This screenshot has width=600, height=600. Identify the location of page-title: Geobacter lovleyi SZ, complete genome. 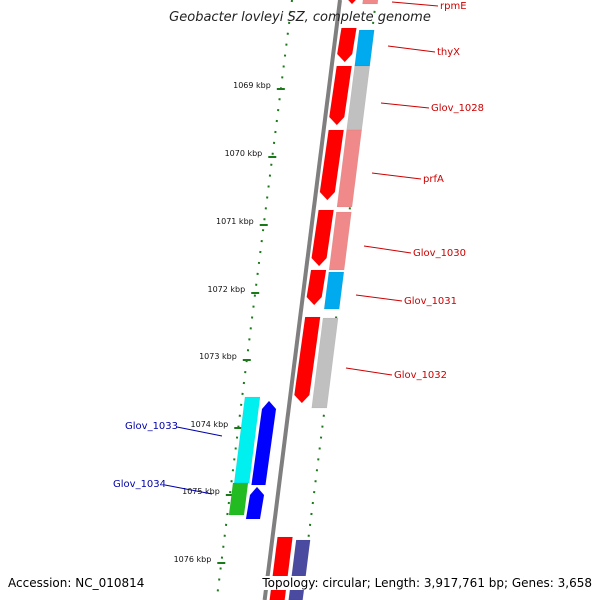
(300, 17).